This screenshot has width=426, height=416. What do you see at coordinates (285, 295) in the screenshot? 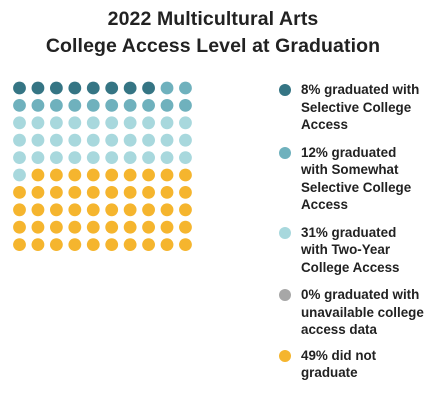
I see `legend-swatch-unavailable` at bounding box center [285, 295].